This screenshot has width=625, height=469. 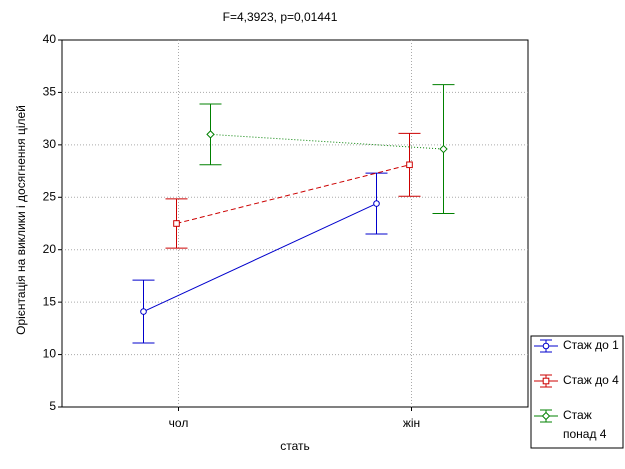 I want to click on legend-label: Стаж до 4, so click(x=591, y=380).